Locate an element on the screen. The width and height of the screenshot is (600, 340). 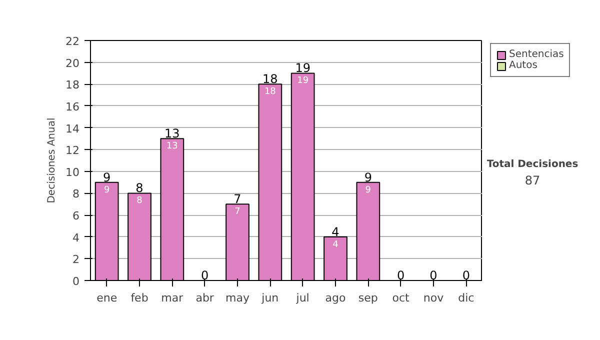
x-tick-label: oct is located at coordinates (401, 298).